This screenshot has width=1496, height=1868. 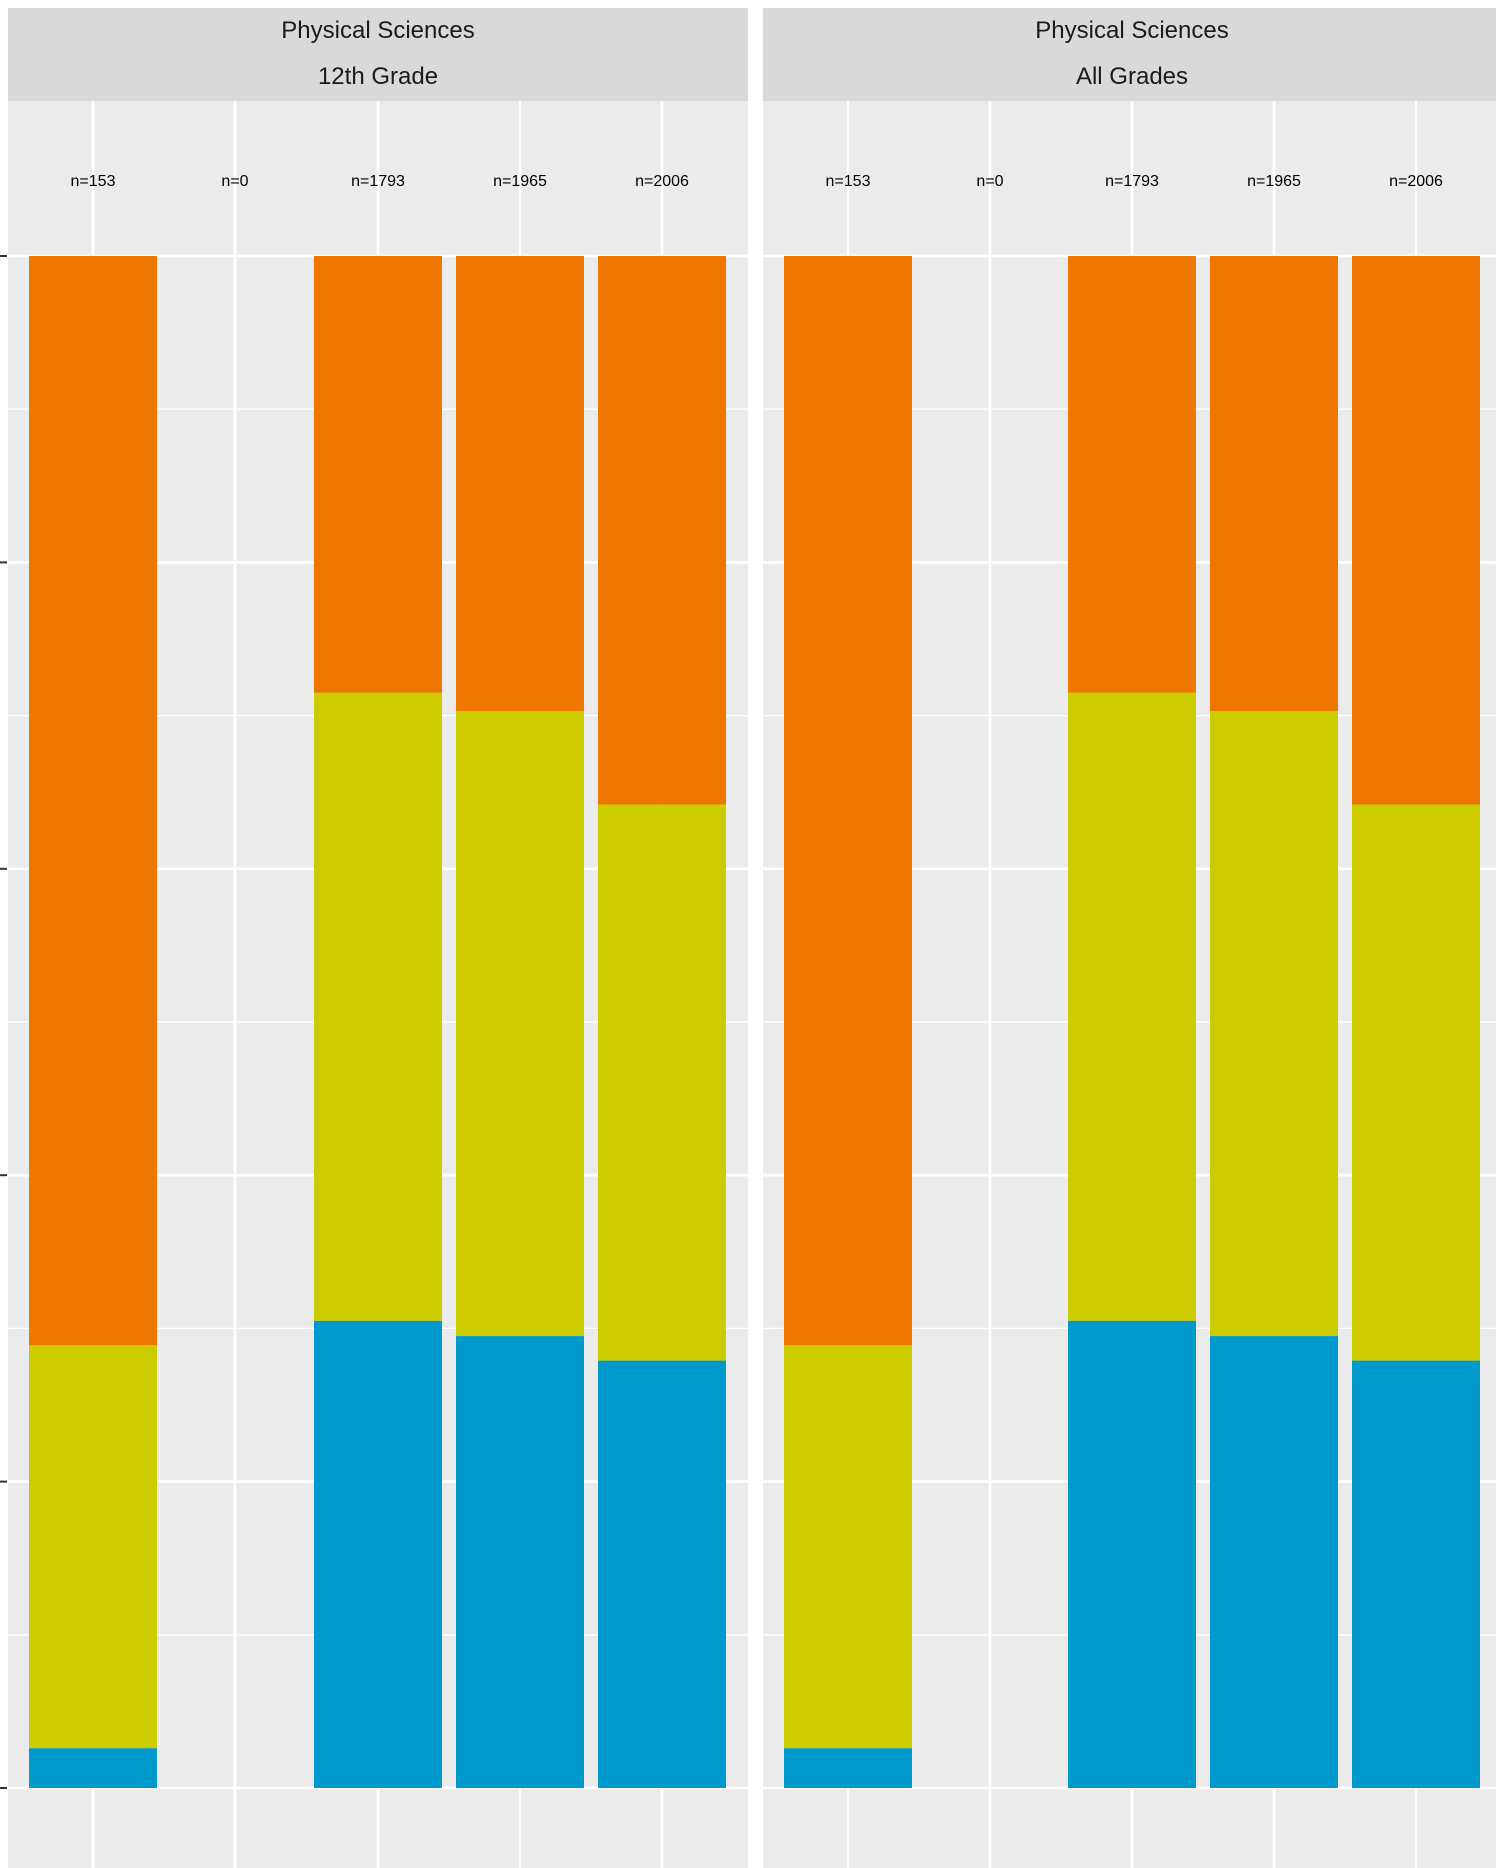 I want to click on strip-subtitle: 12th Grade, so click(x=378, y=76).